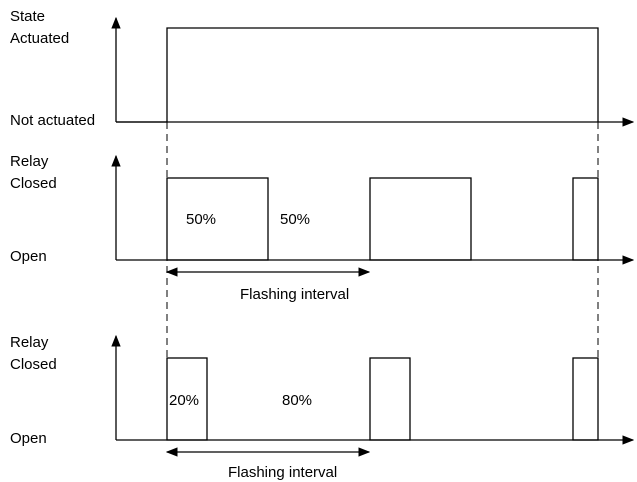 The height and width of the screenshot is (482, 637). What do you see at coordinates (294, 294) in the screenshot?
I see `relay-50-interval-label: Flashing interval` at bounding box center [294, 294].